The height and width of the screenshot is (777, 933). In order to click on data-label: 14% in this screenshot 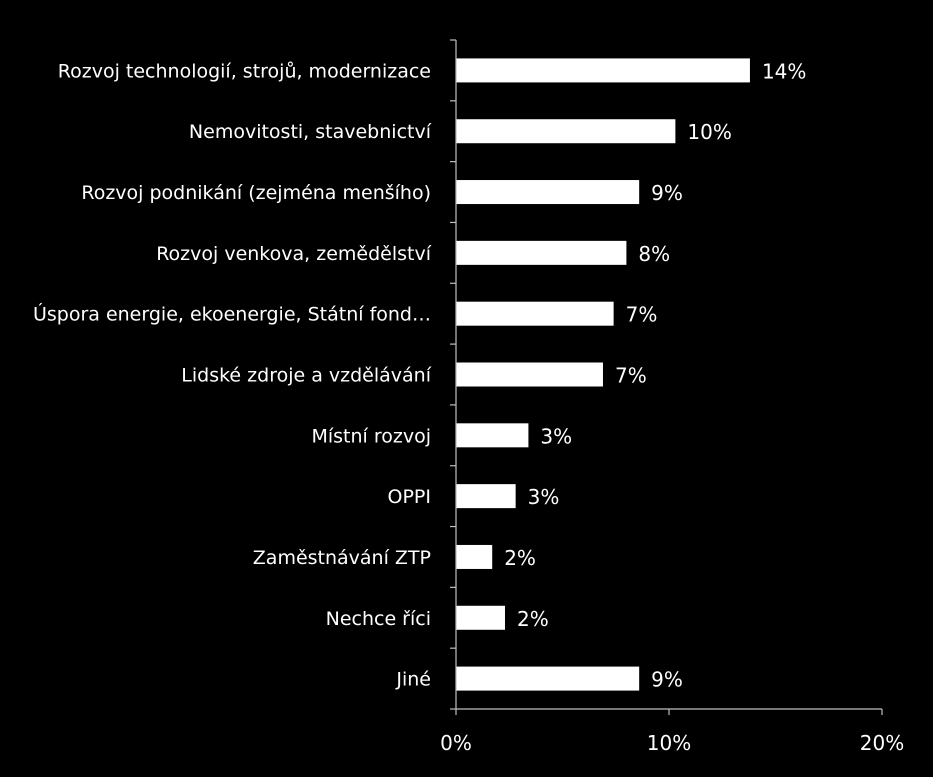, I will do `click(784, 71)`.